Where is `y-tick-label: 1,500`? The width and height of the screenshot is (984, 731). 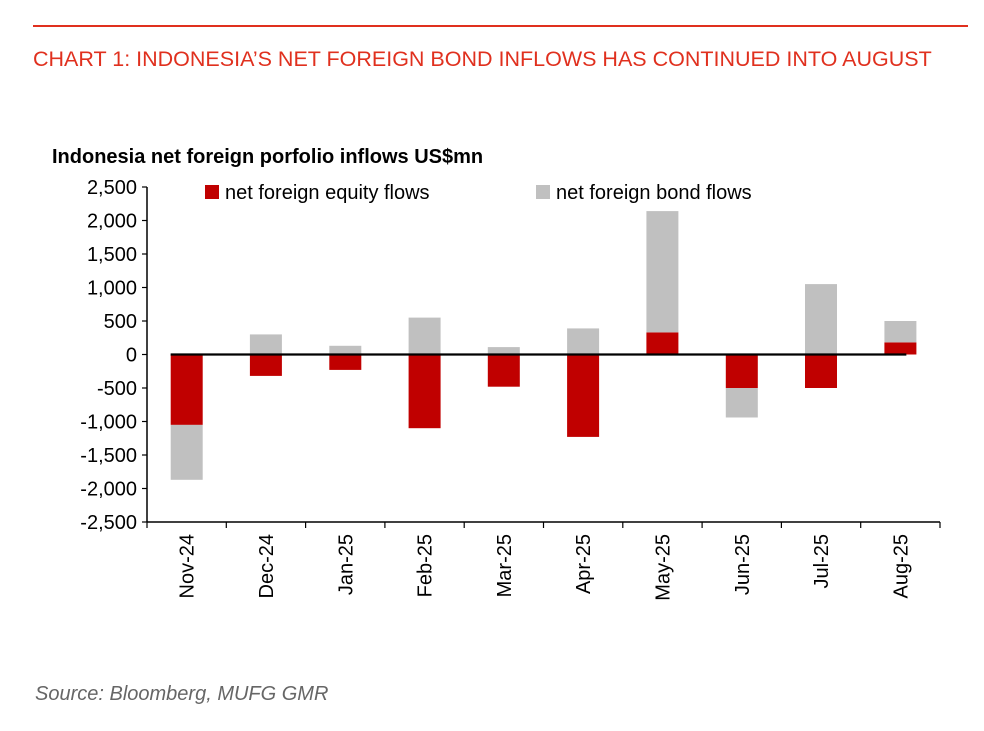 y-tick-label: 1,500 is located at coordinates (112, 255).